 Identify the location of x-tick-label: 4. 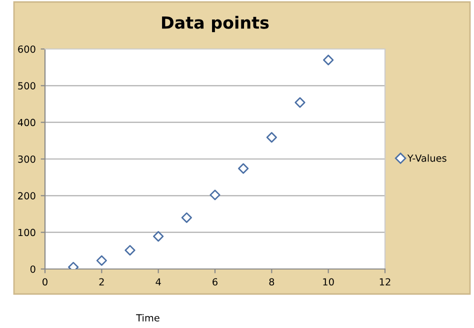
(158, 282).